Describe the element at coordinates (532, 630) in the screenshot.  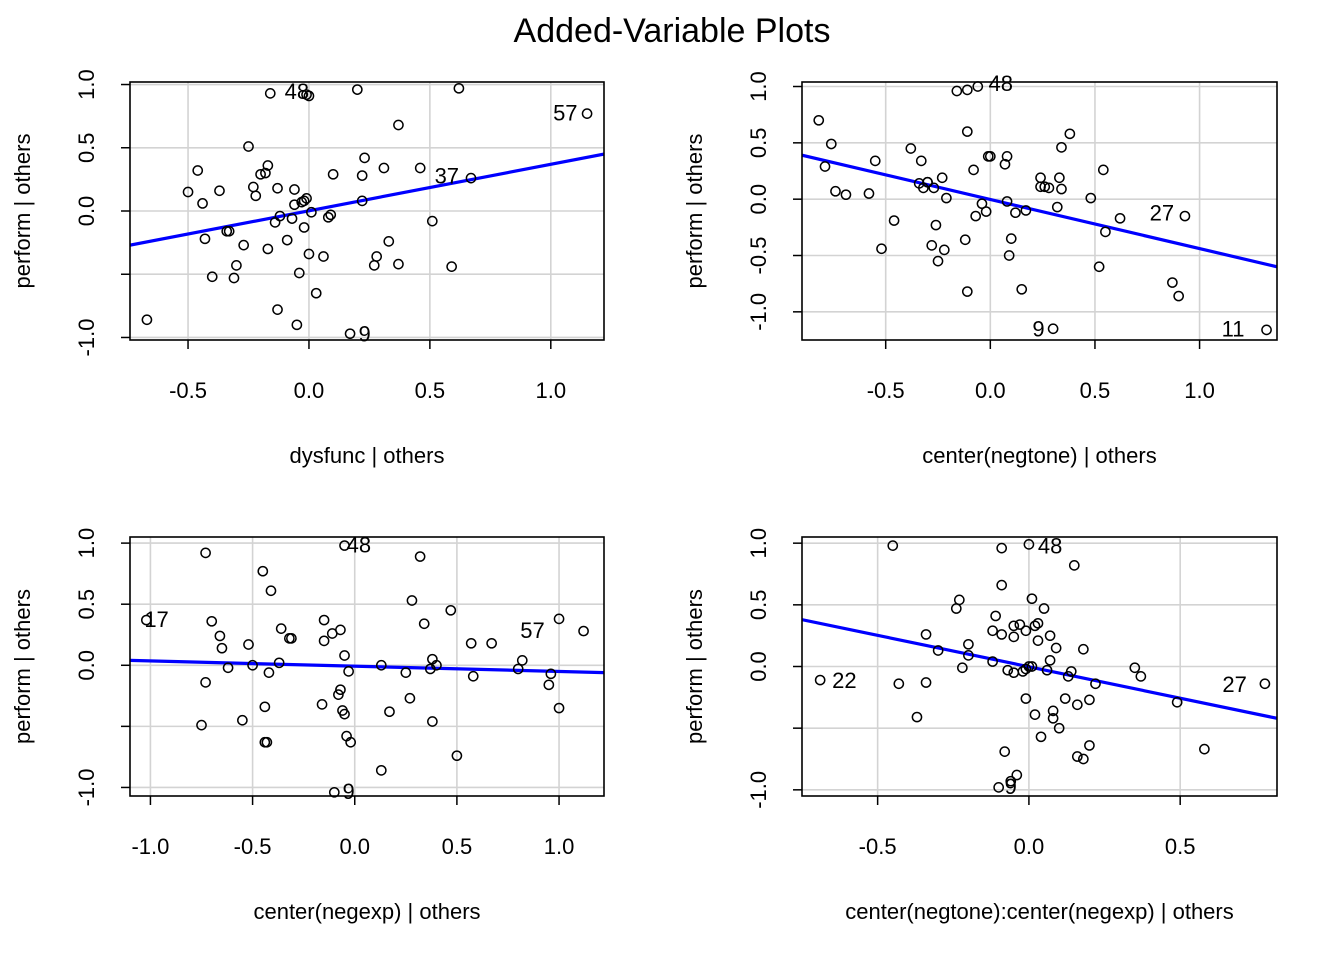
I see `point-label: 57` at that location.